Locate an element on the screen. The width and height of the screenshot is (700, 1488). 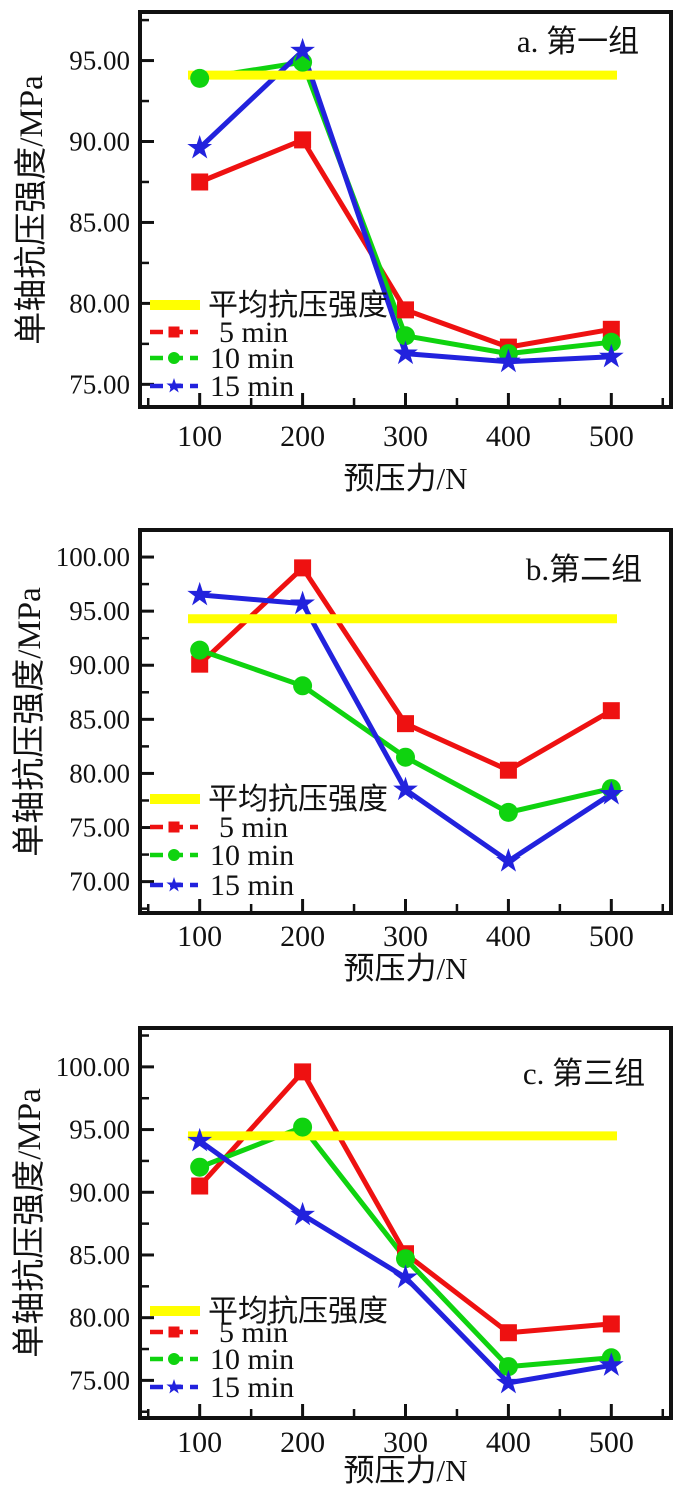
series-line-5-min is located at coordinates (405, 1202).